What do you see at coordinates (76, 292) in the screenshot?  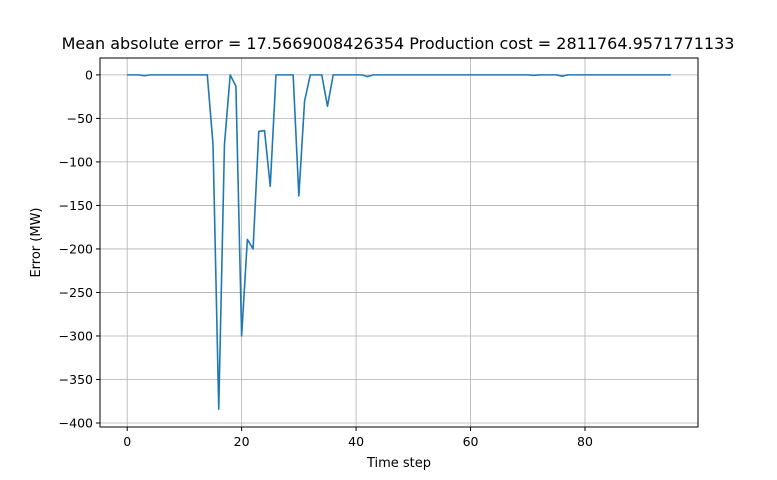 I see `y-tick-label: −250` at bounding box center [76, 292].